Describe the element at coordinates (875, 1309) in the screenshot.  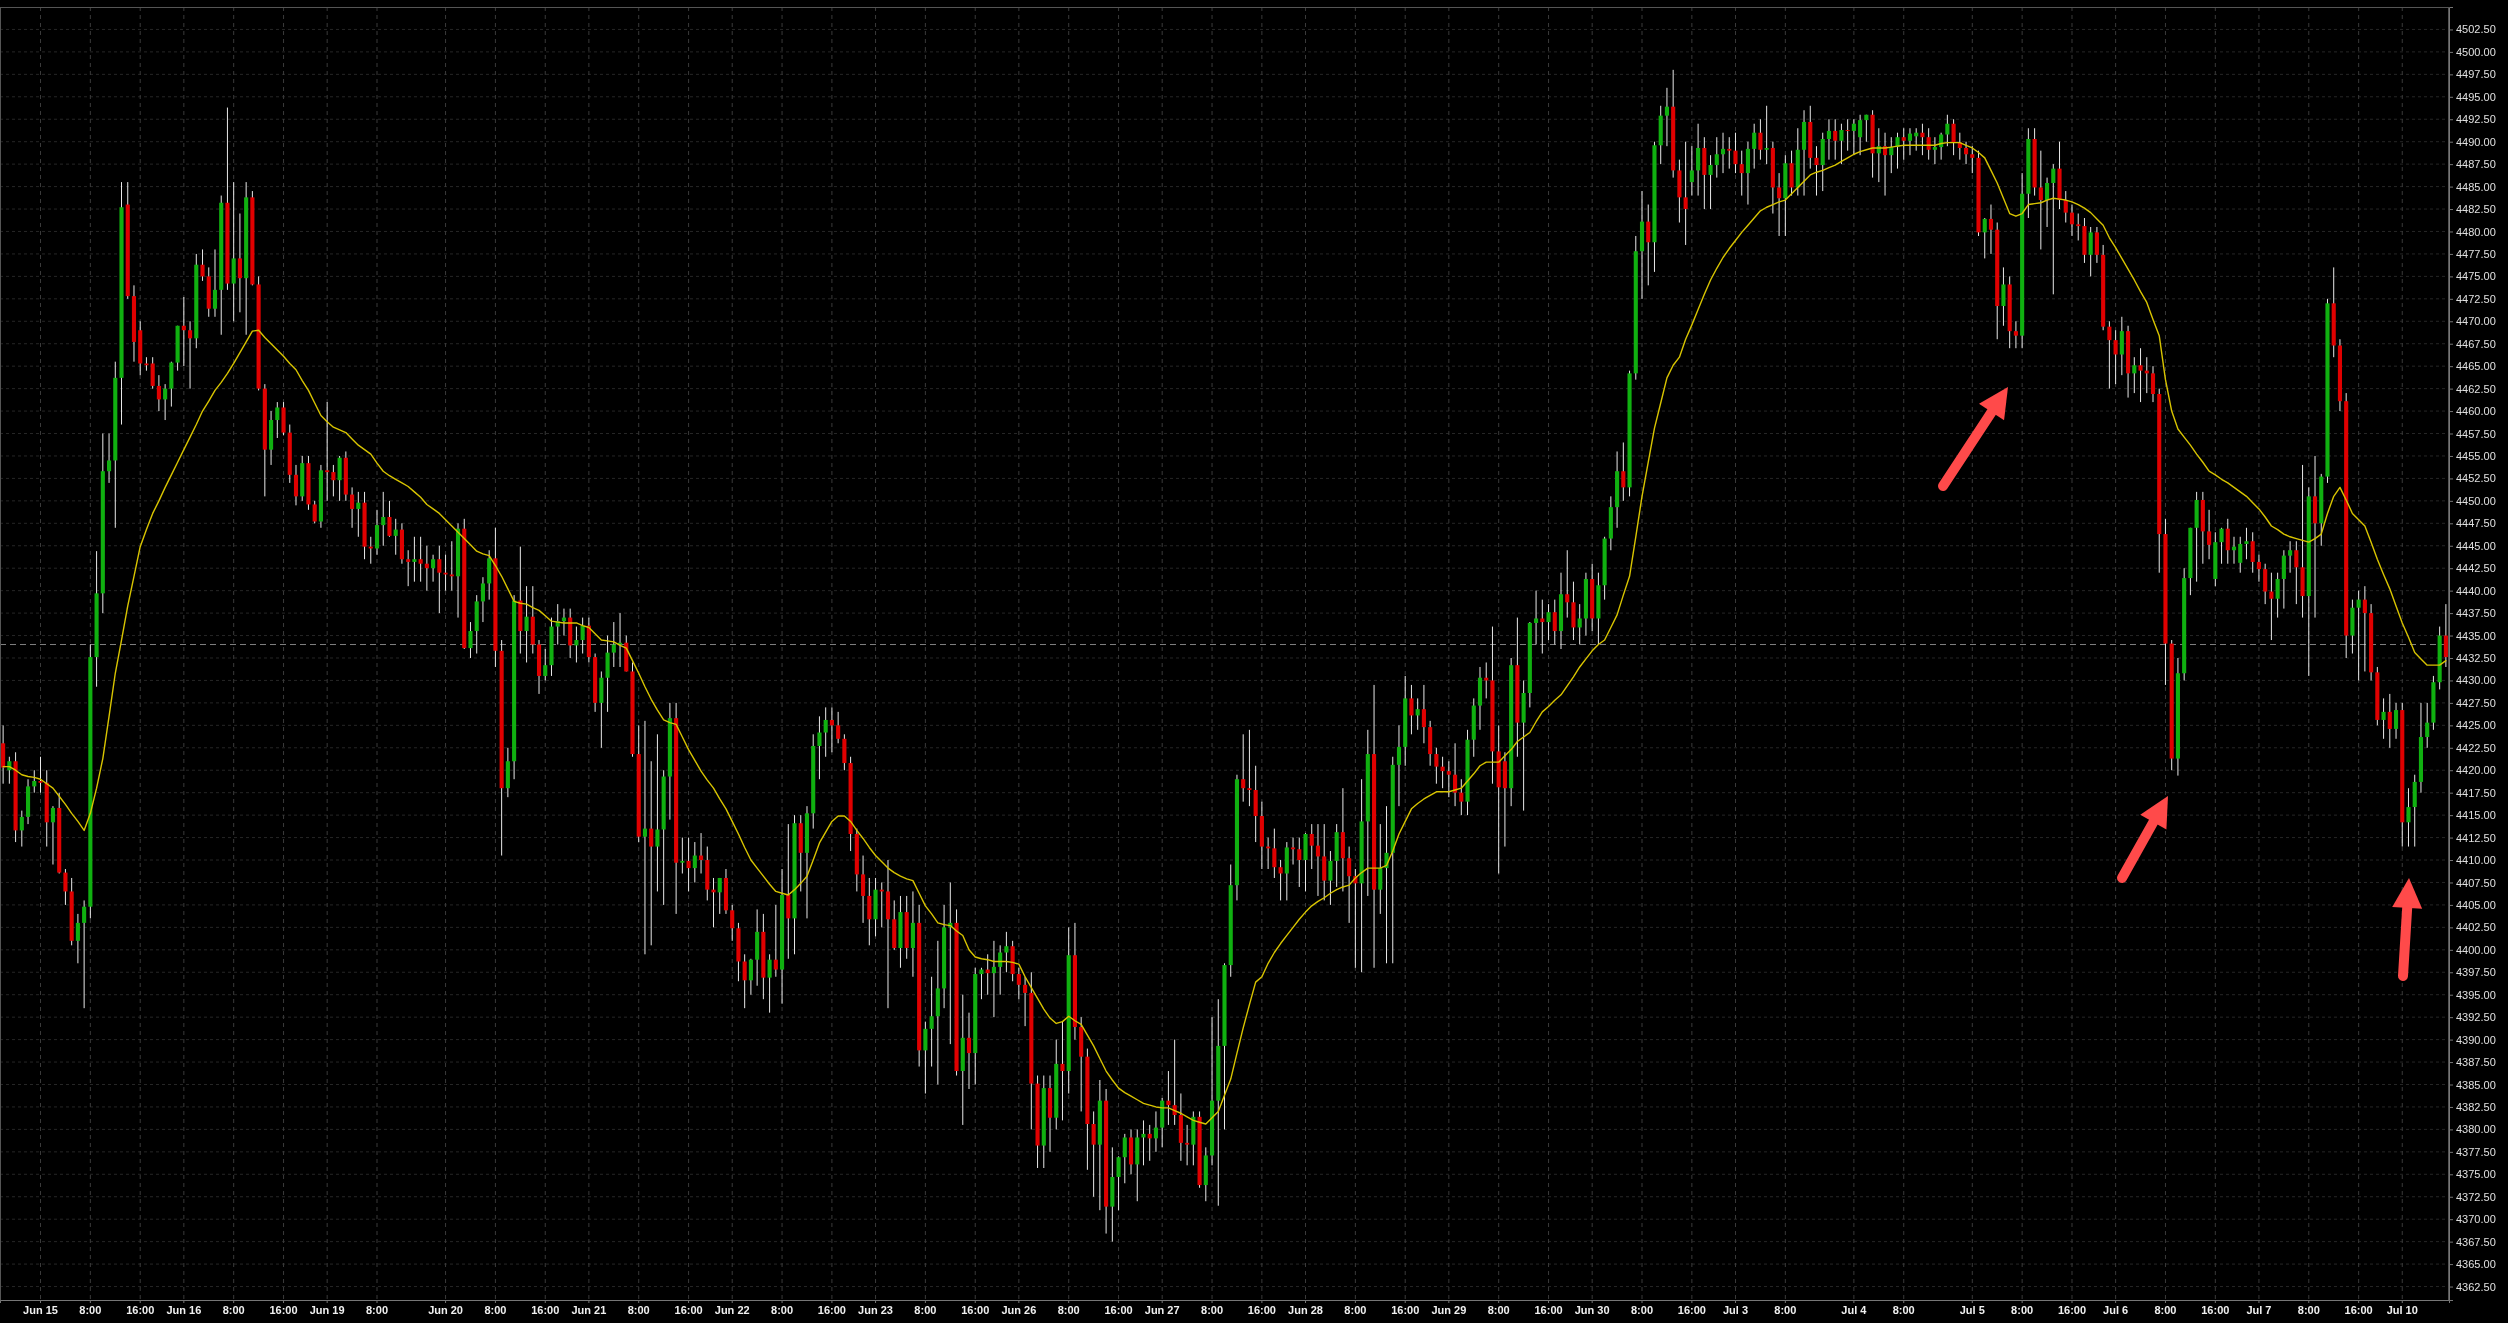
I see `x-tick-label: Jun 23` at that location.